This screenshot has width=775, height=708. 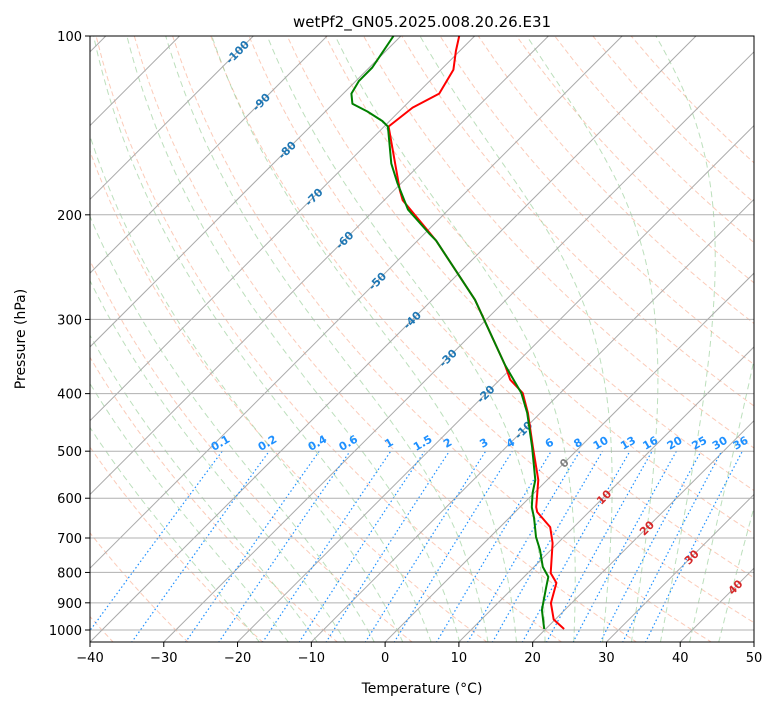 I want to click on y-tick-label: 200, so click(x=69, y=216).